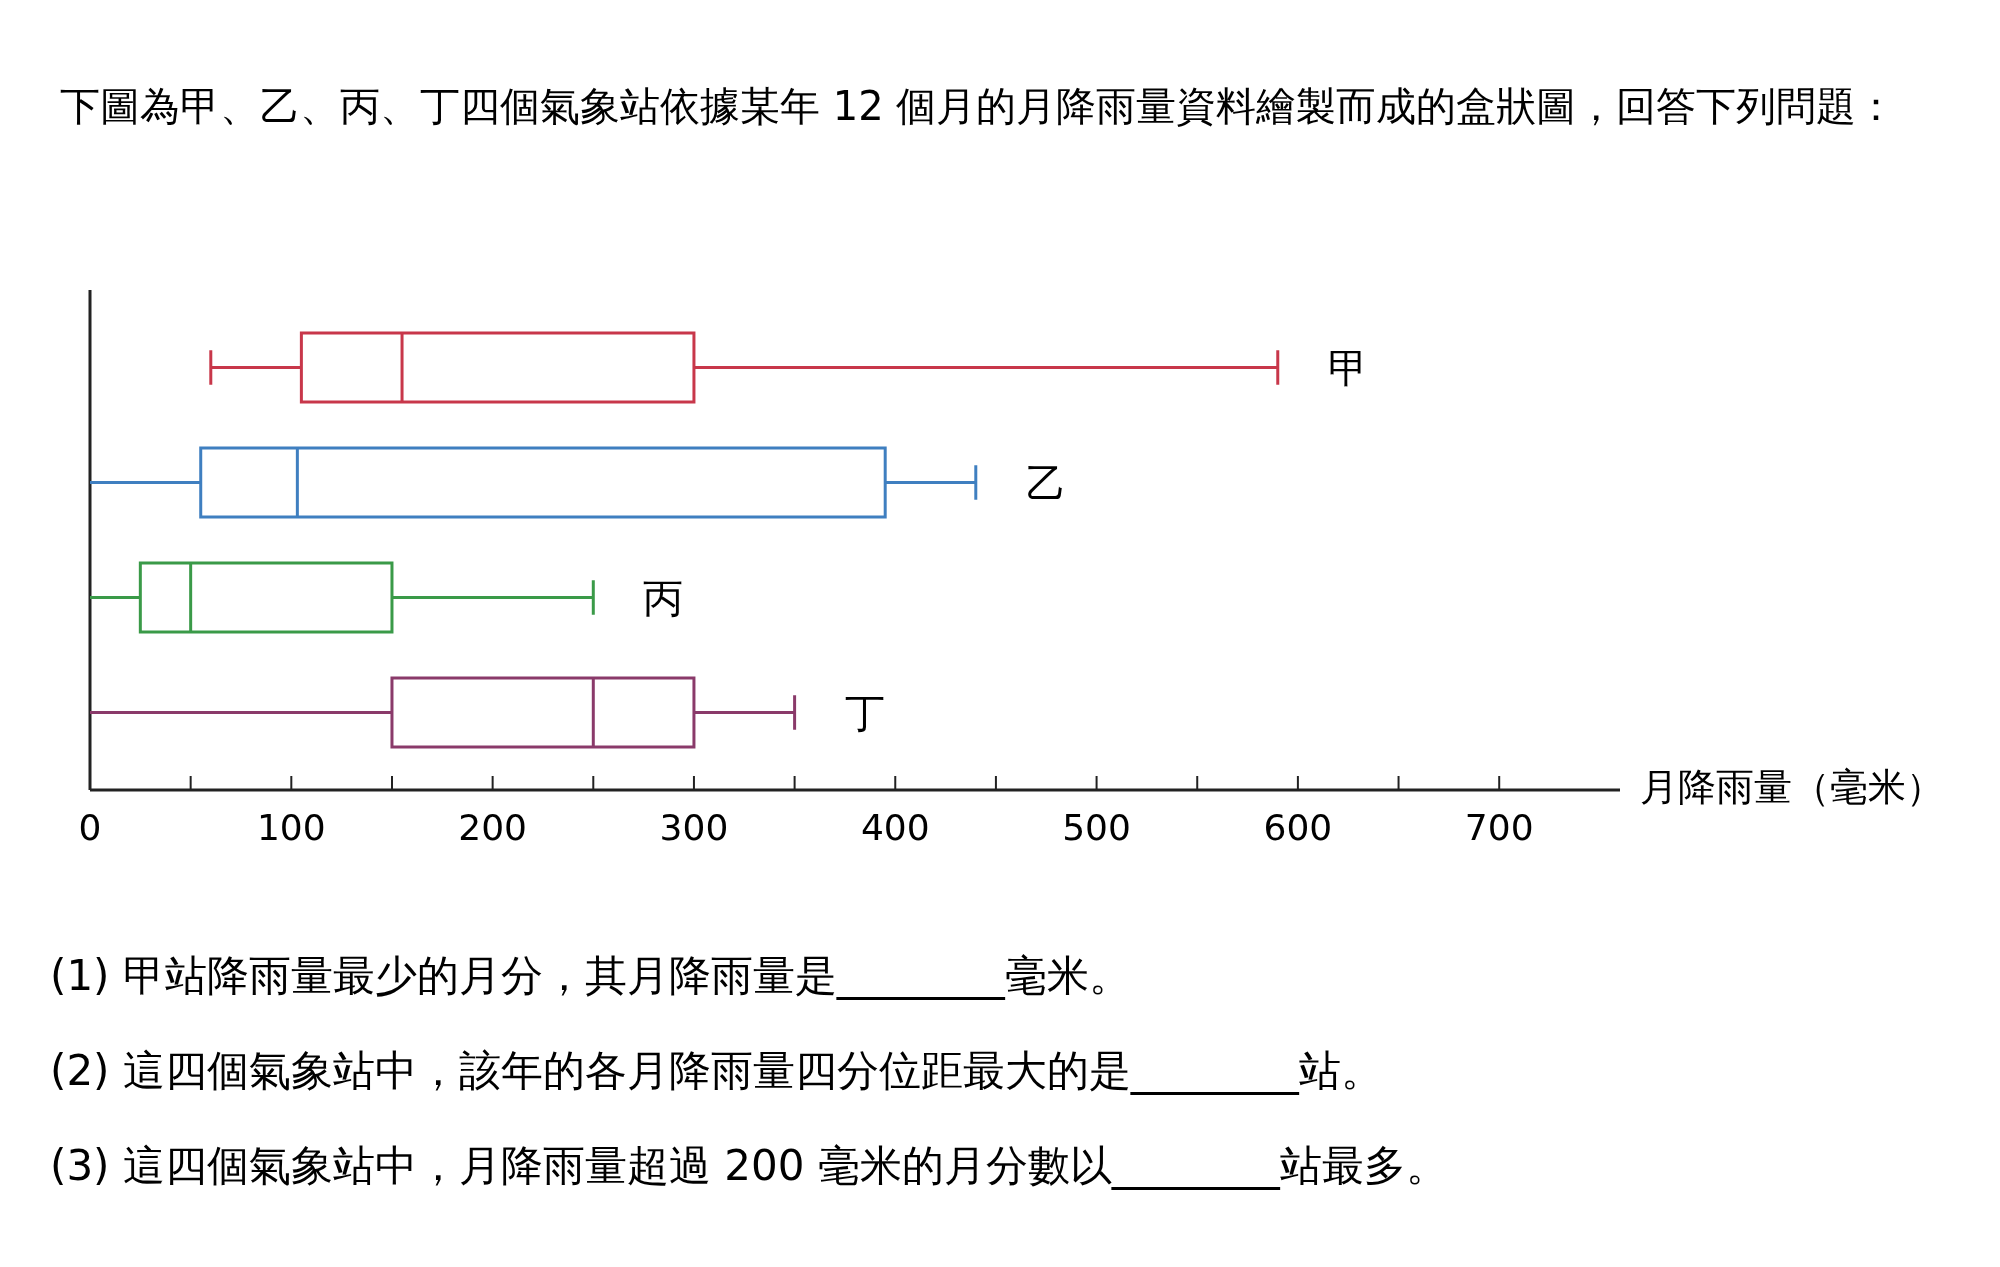 The width and height of the screenshot is (2000, 1267). What do you see at coordinates (291, 827) in the screenshot?
I see `x-tick-label: 100` at bounding box center [291, 827].